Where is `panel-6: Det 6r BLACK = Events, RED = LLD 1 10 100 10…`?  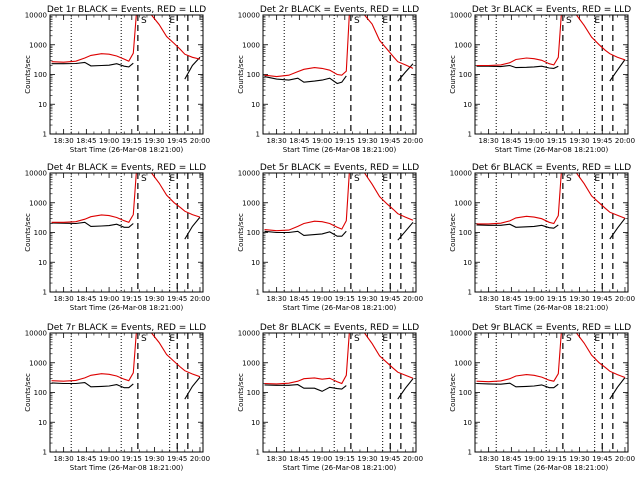 panel-6: Det 6r BLACK = Events, RED = LLD 1 10 100 10… is located at coordinates (542, 237).